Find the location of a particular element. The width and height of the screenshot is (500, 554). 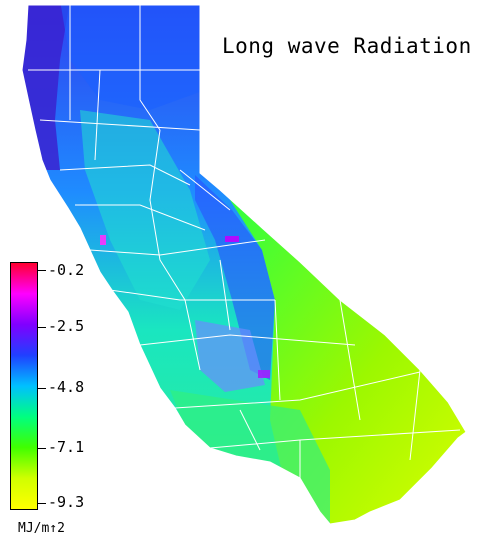

legend-unit: MJ/m↑2 is located at coordinates (41, 528).